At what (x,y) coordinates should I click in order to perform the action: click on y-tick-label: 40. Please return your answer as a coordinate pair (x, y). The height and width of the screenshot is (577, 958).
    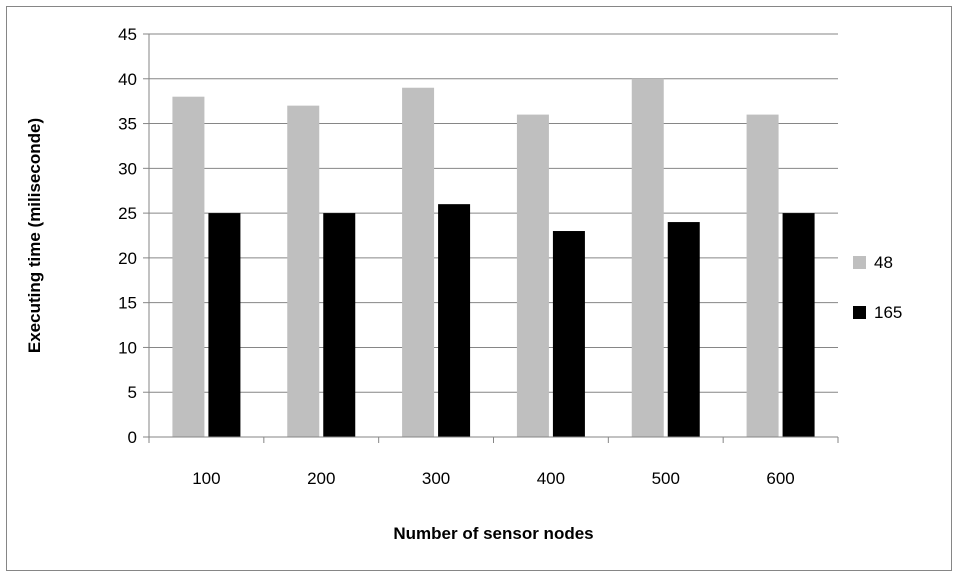
    Looking at the image, I should click on (127, 79).